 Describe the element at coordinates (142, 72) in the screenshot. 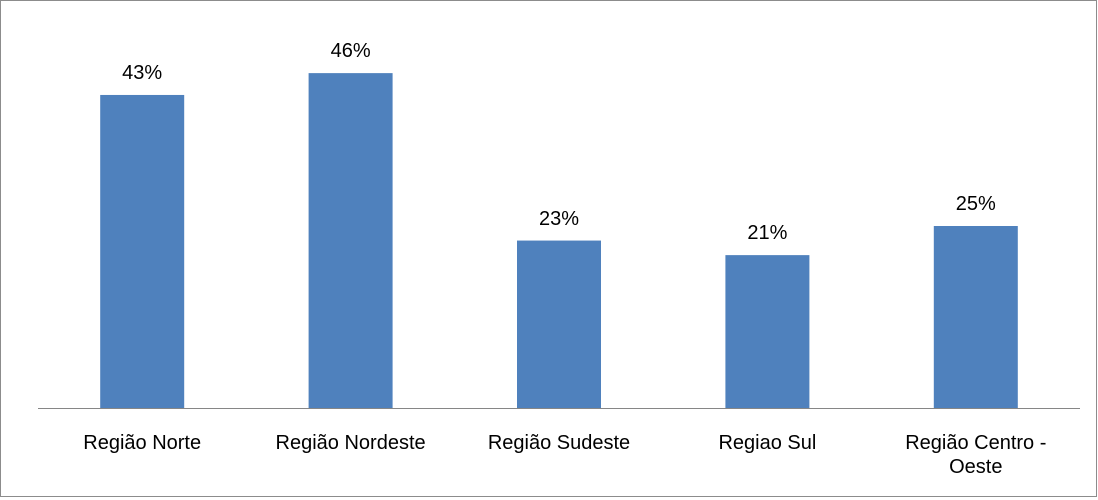

I see `value-label: 43%` at that location.